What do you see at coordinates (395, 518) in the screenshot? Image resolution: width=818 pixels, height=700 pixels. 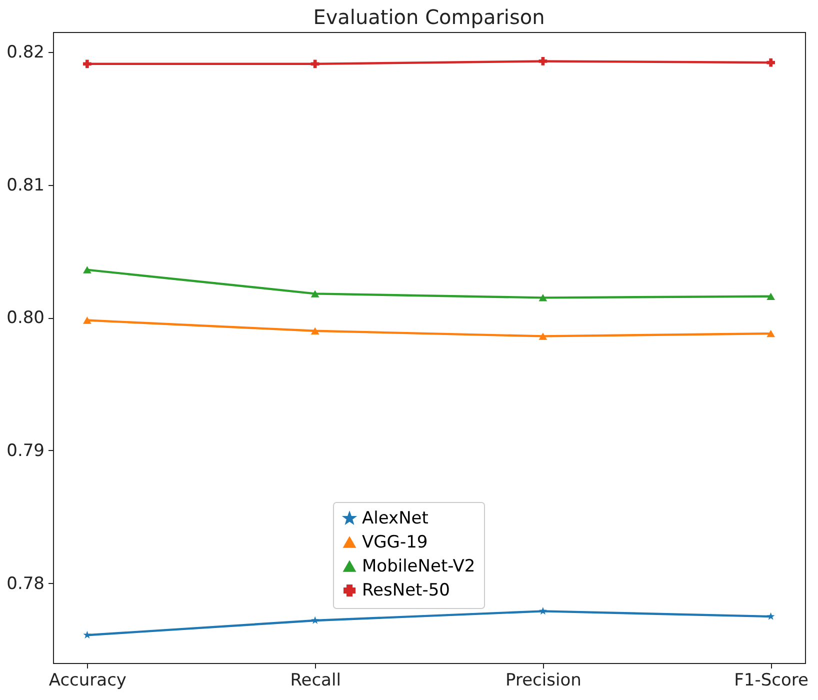 I see `legend-label: AlexNet` at bounding box center [395, 518].